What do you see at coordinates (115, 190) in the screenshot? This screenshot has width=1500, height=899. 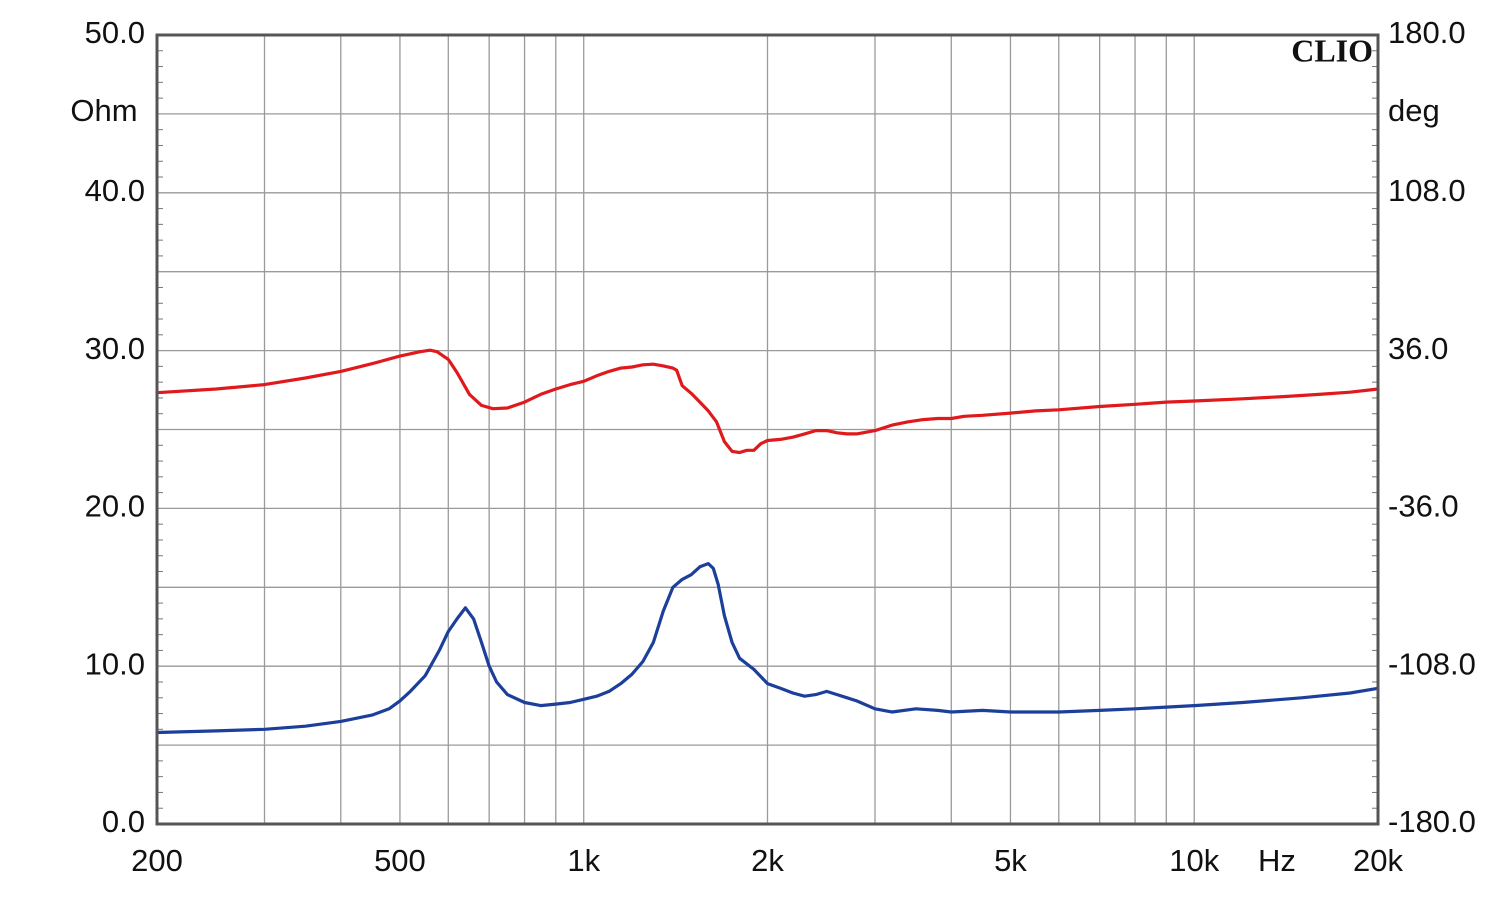 I see `y-left-tick-label: 40.0` at bounding box center [115, 190].